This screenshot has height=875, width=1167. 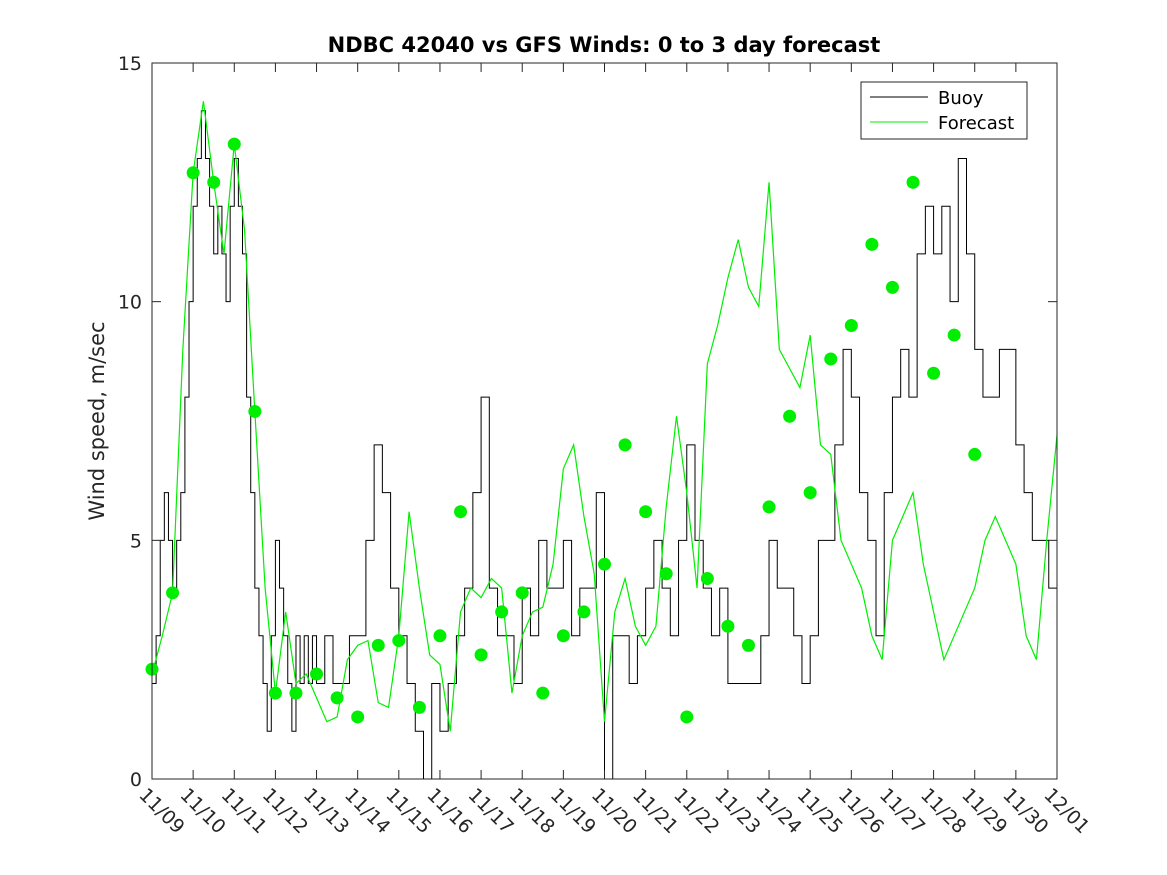 I want to click on legend-forecast-label: Forecast, so click(x=976, y=123).